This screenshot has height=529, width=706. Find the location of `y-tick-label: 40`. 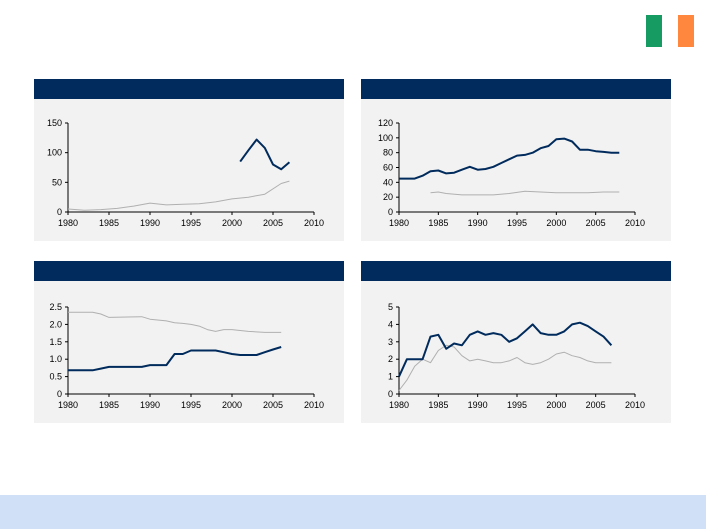

y-tick-label: 40 is located at coordinates (388, 182).